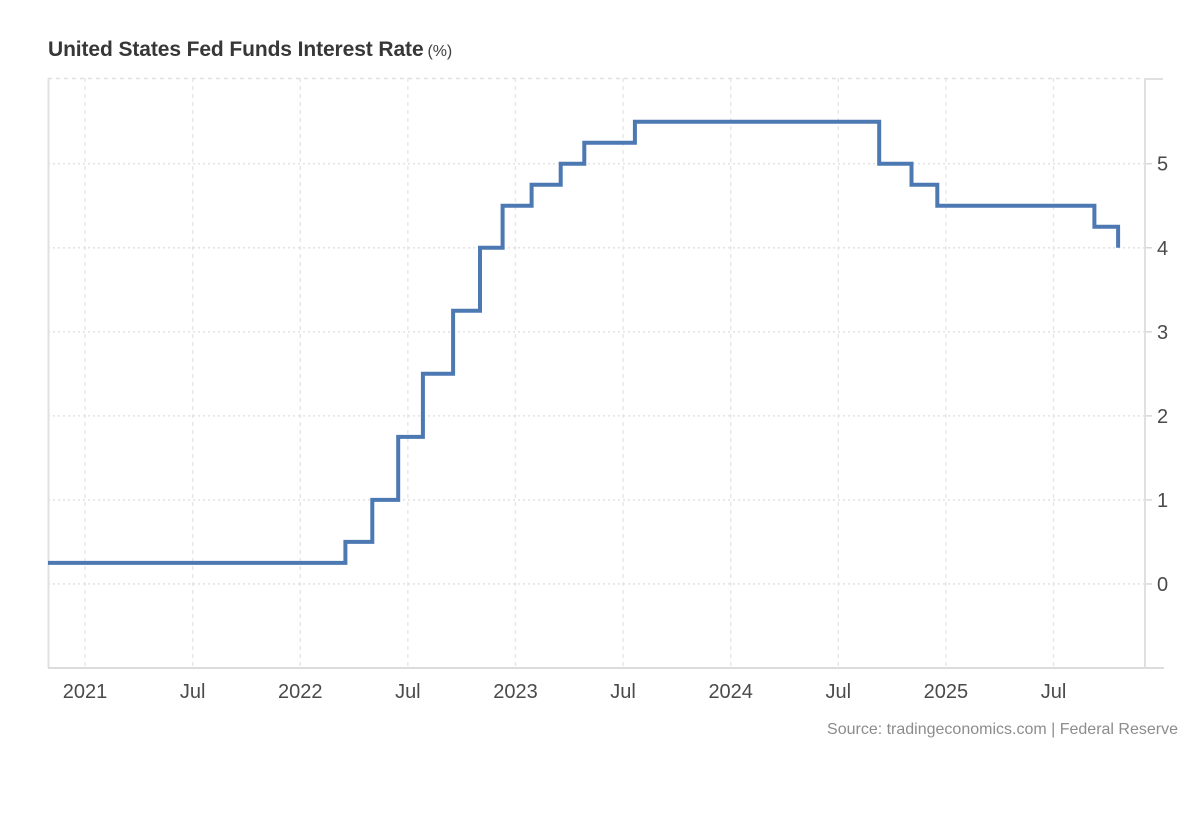 The image size is (1200, 820). What do you see at coordinates (236, 49) in the screenshot?
I see `chart-title-text: United States Fed Funds Interest Rate` at bounding box center [236, 49].